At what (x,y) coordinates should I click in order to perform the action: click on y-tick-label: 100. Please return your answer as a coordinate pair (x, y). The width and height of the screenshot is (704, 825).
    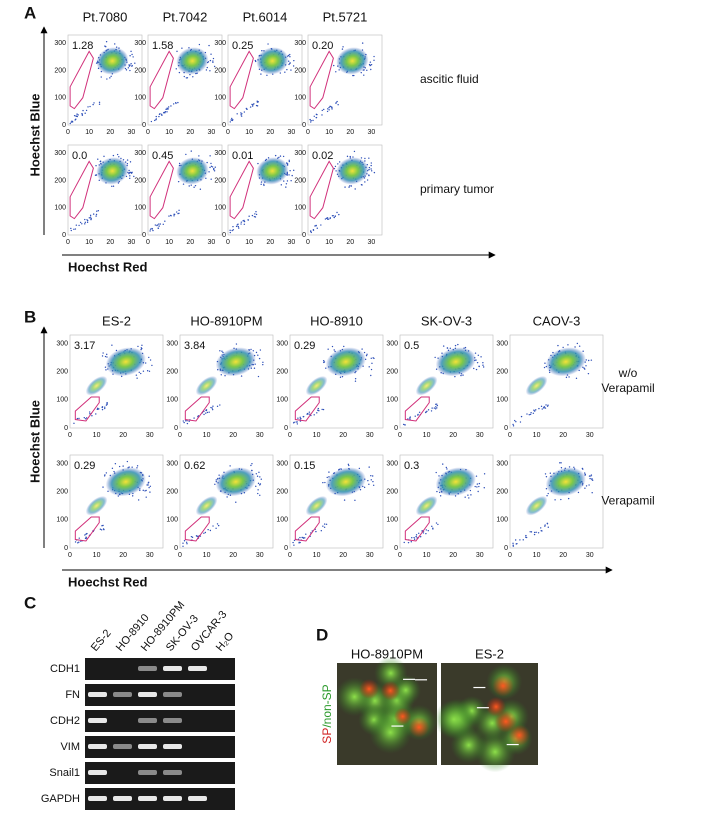
    Looking at the image, I should click on (140, 208).